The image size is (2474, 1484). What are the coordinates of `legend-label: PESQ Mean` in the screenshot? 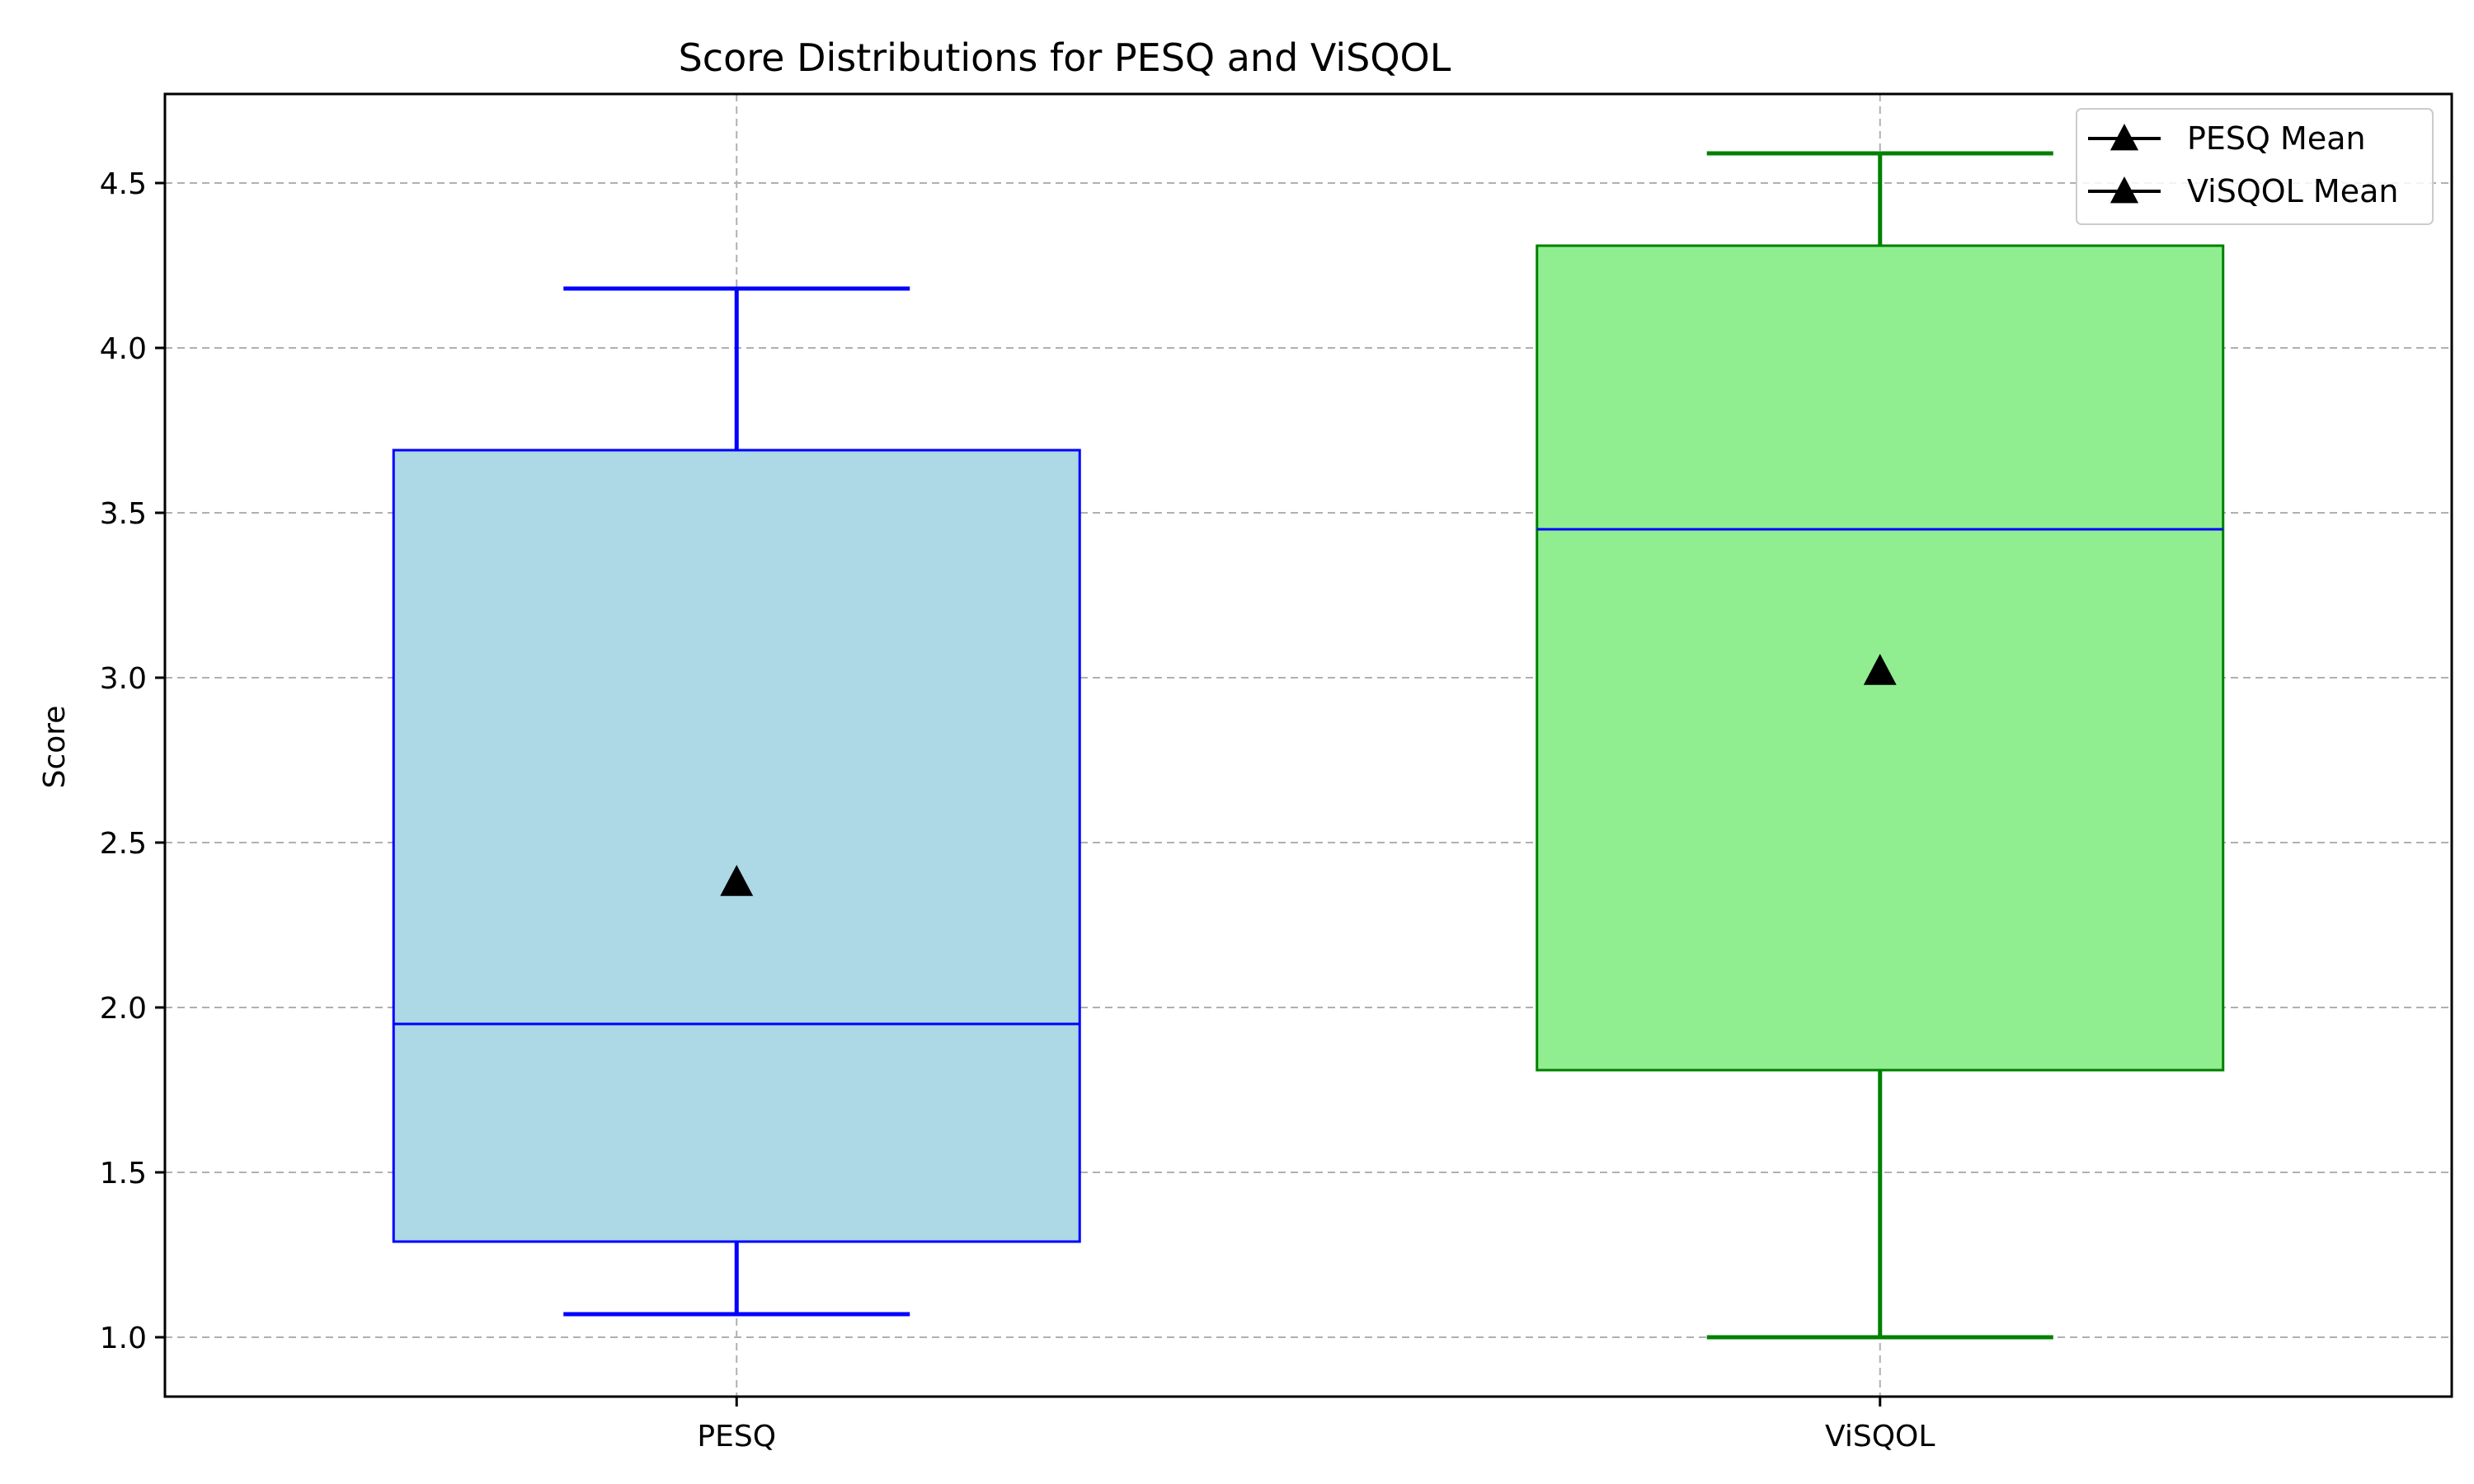 It's located at (2276, 138).